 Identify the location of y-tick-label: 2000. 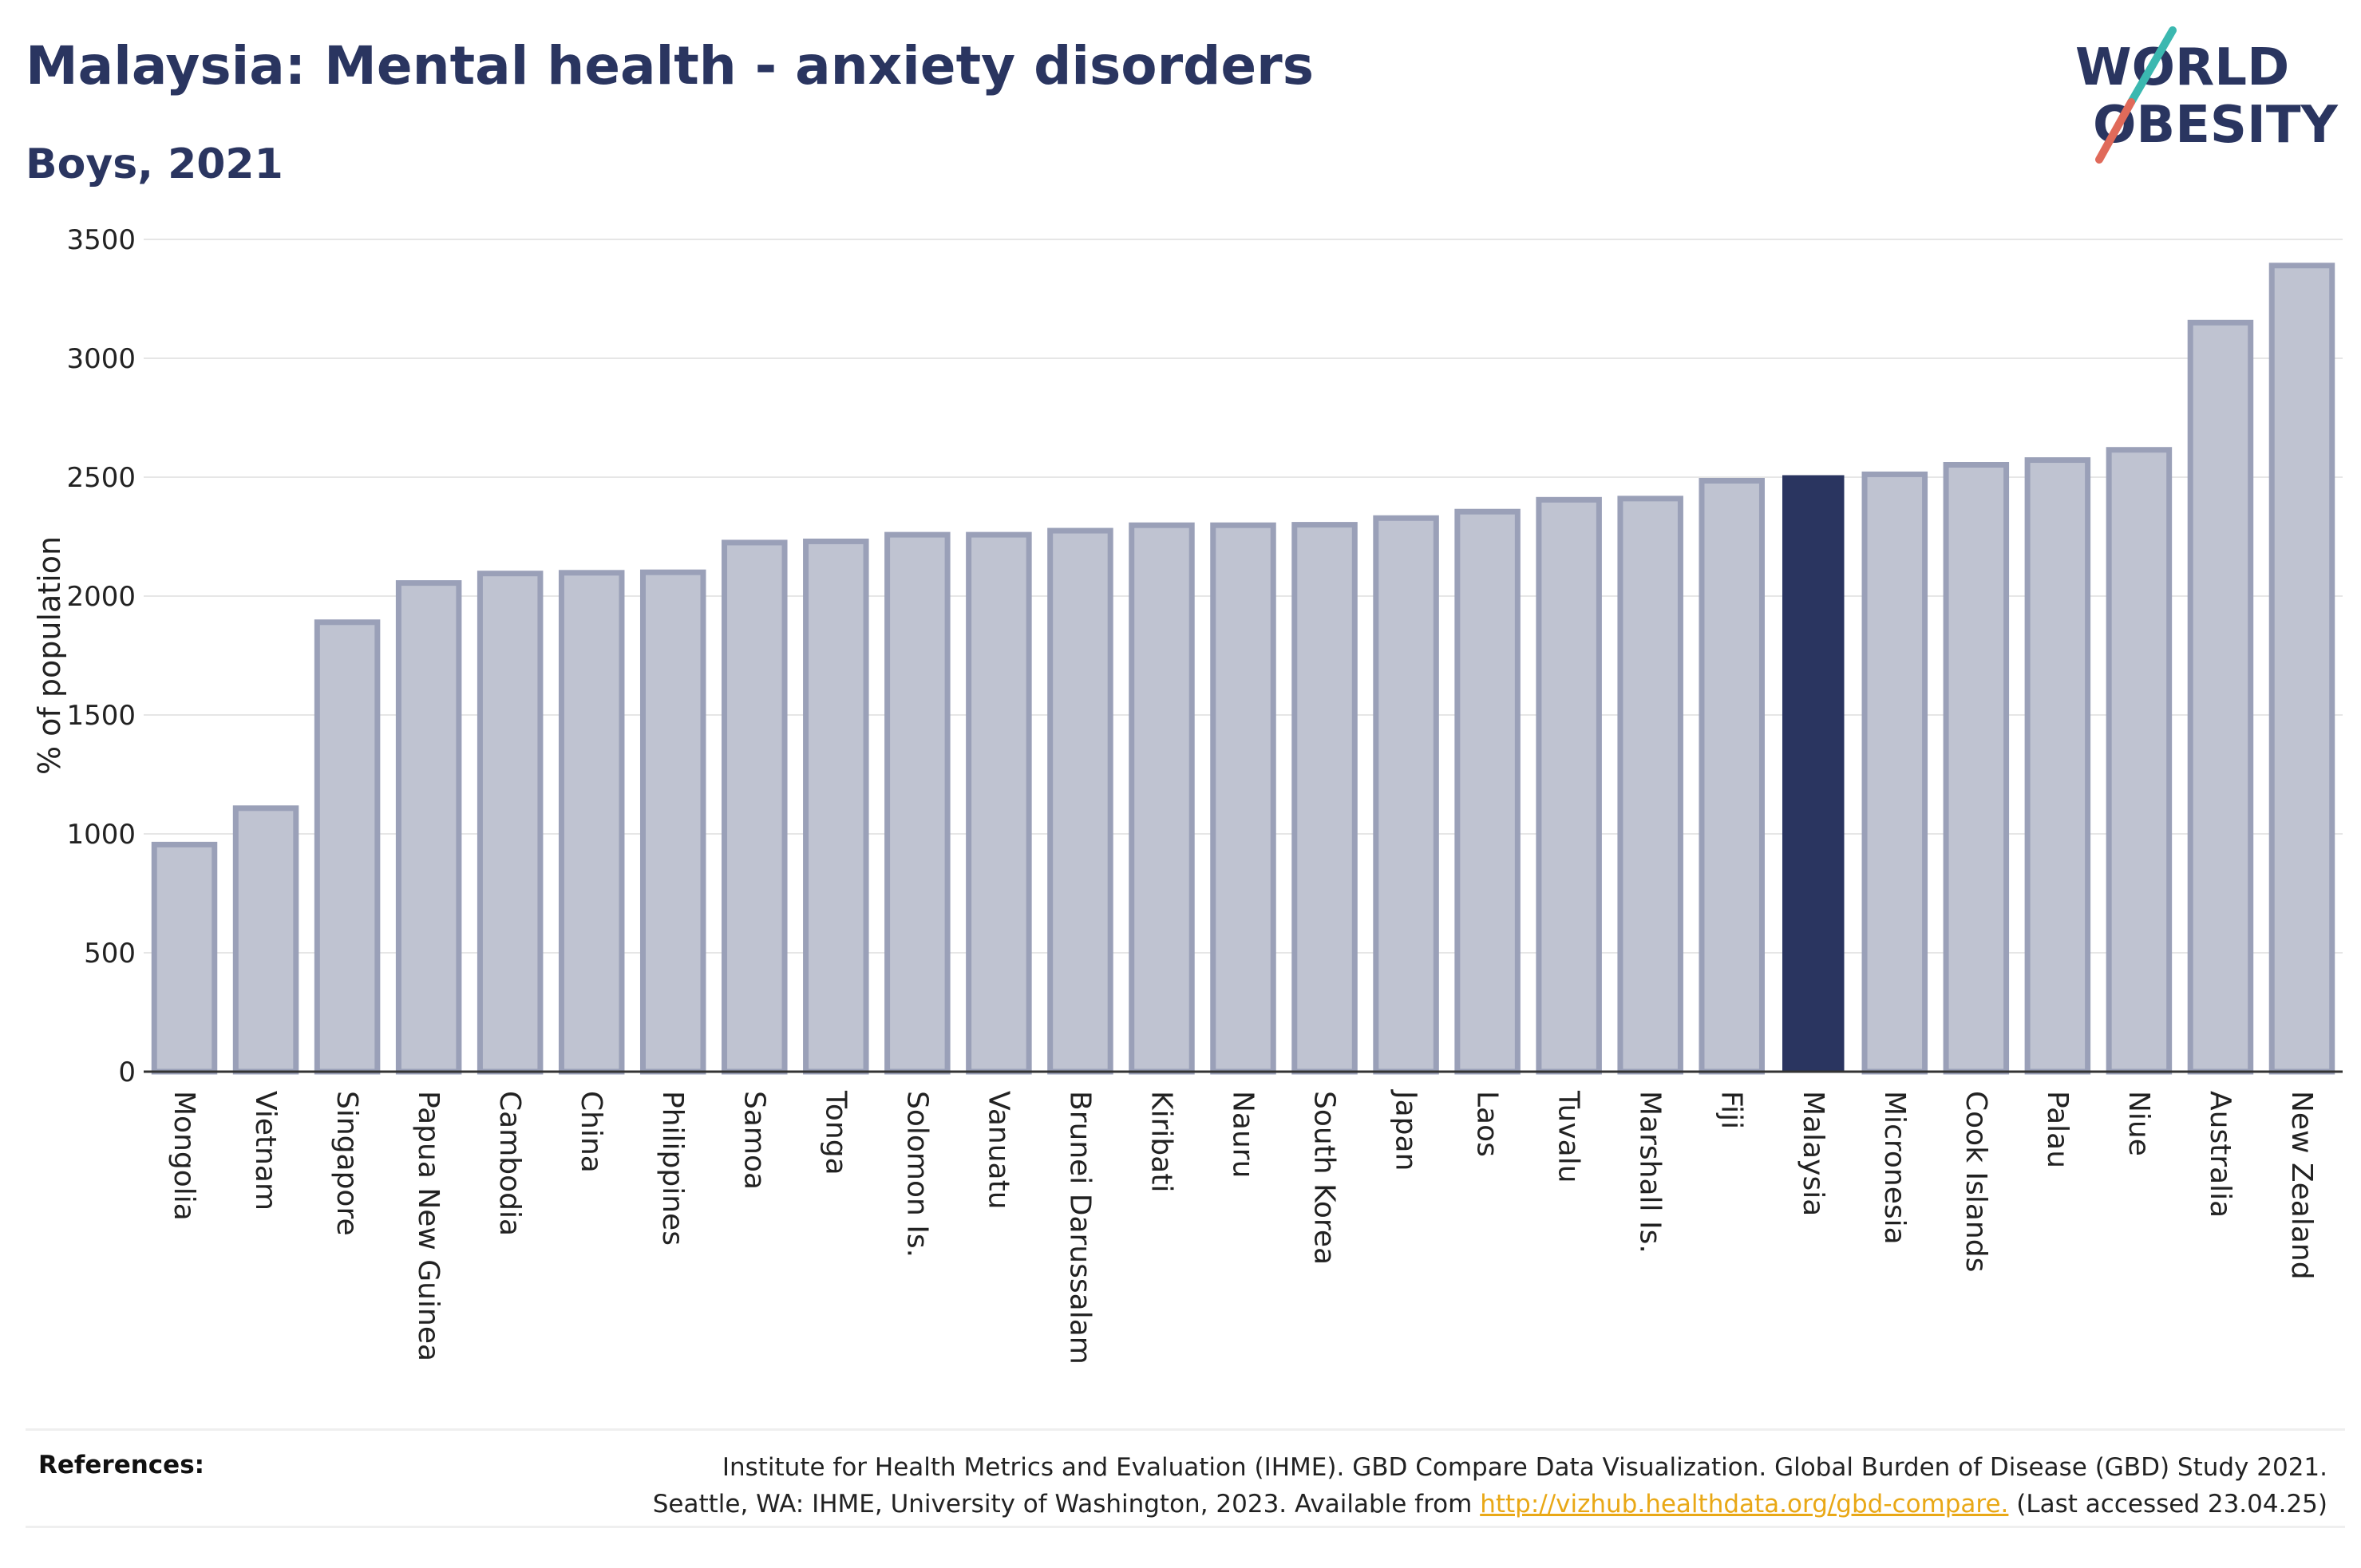
(101, 597).